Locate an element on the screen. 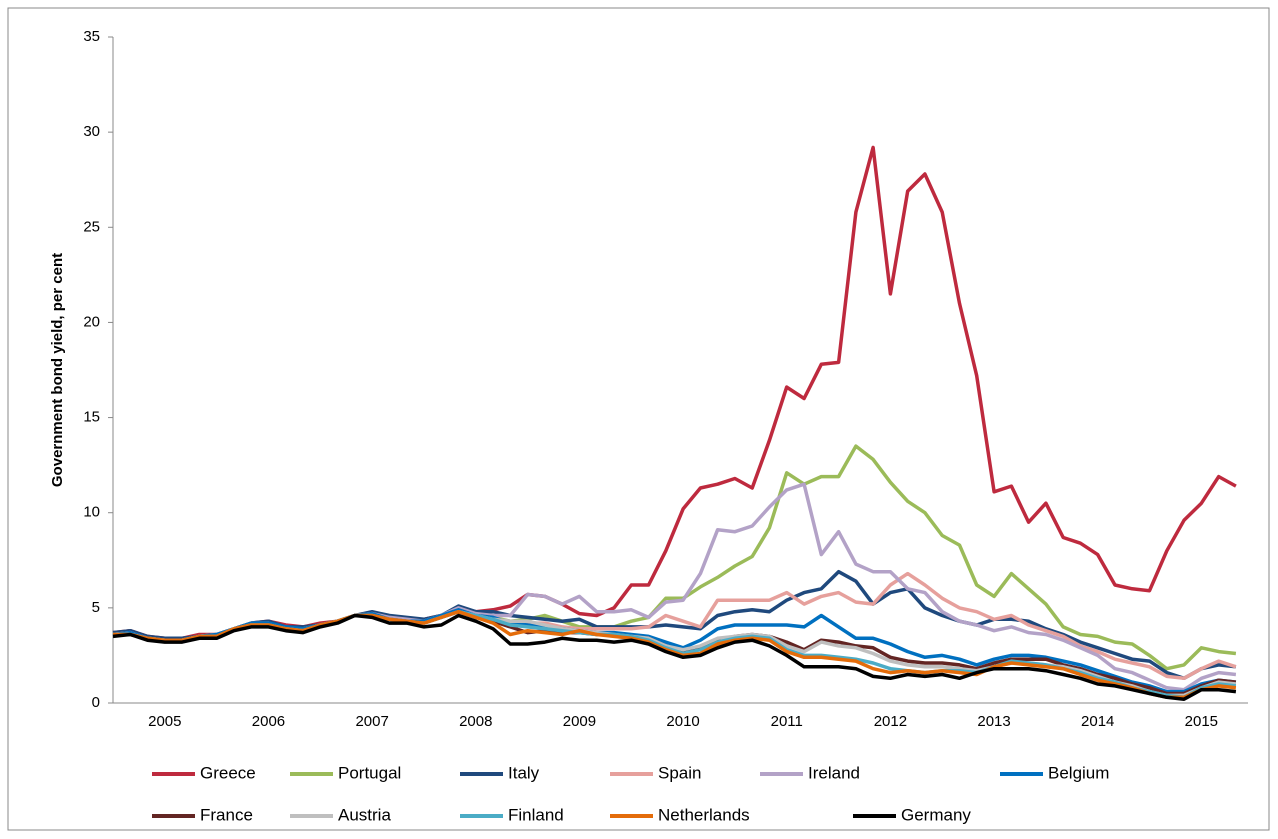 Image resolution: width=1278 pixels, height=839 pixels. x-tick-label: 2005 is located at coordinates (164, 721).